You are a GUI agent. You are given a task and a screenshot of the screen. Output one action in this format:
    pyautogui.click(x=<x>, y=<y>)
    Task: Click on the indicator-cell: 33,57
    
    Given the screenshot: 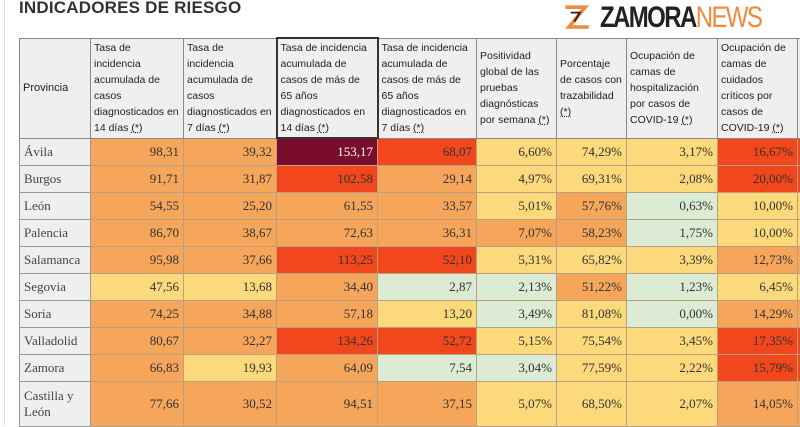 What is the action you would take?
    pyautogui.click(x=427, y=206)
    